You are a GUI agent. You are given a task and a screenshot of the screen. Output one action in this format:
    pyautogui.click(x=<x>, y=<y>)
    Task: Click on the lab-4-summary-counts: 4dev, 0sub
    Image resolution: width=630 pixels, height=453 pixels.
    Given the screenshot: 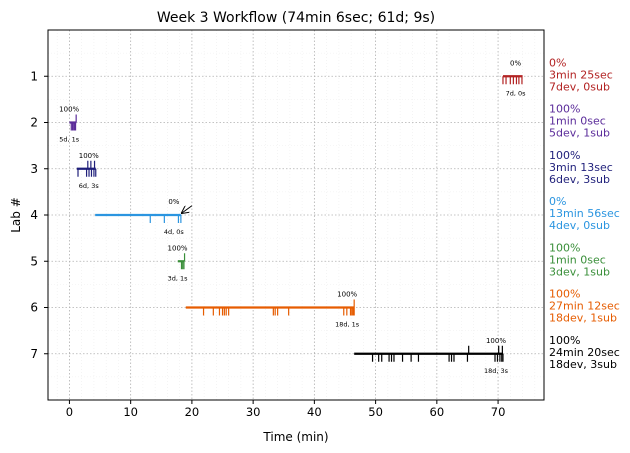 What is the action you would take?
    pyautogui.click(x=579, y=225)
    